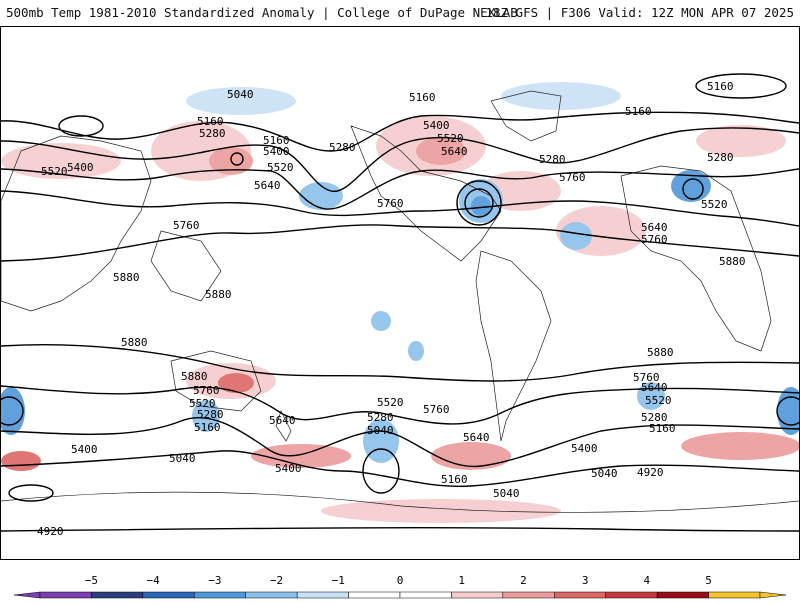 This screenshot has width=800, height=604. Describe the element at coordinates (91, 580) in the screenshot. I see `colorbar-tick-label: −5` at that location.